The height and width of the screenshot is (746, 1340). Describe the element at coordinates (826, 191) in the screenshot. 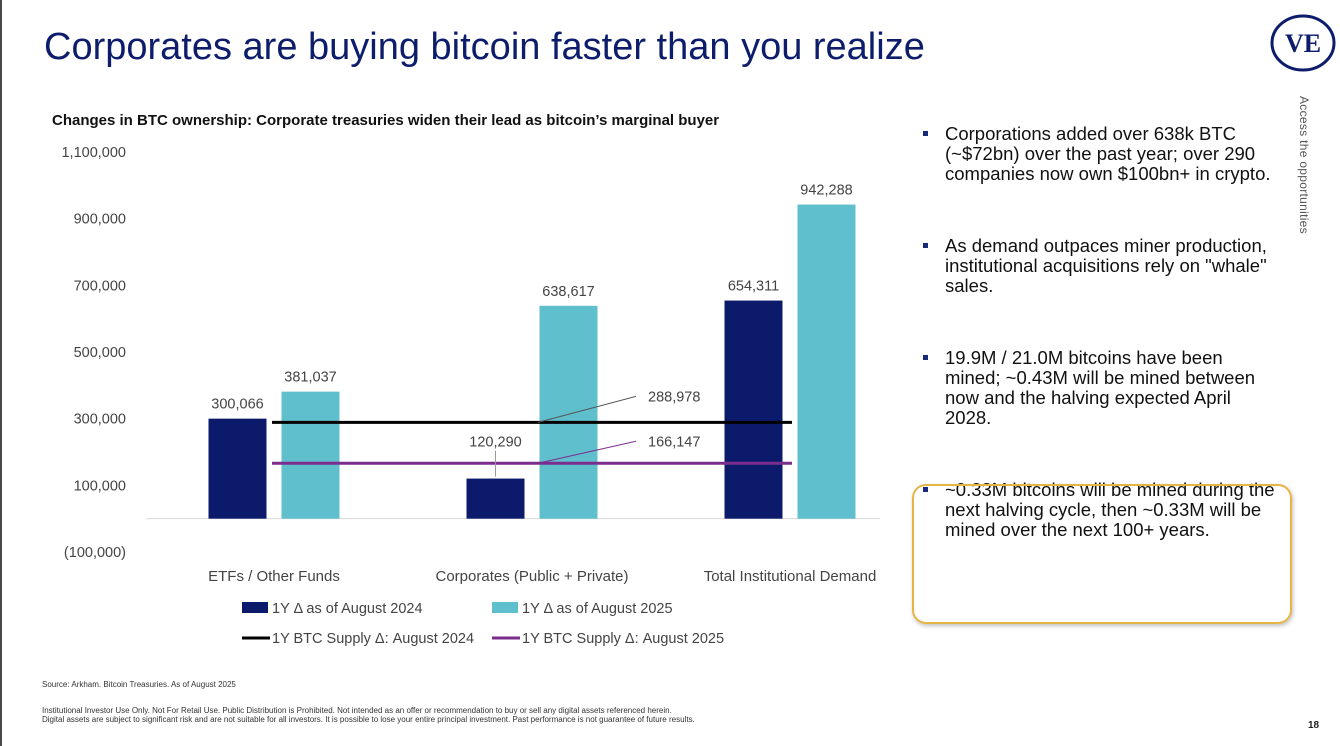

I see `bar-data-label: 942,288` at that location.